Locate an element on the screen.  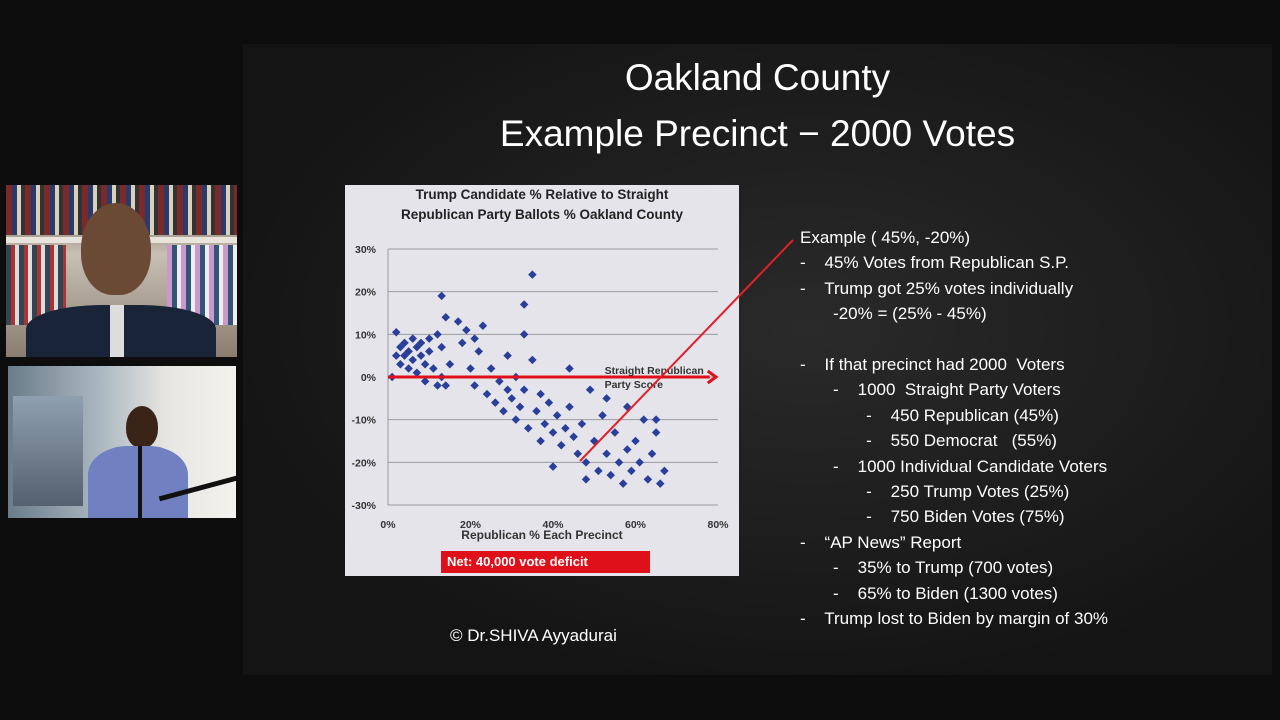
x-tick-label: 60% is located at coordinates (636, 525).